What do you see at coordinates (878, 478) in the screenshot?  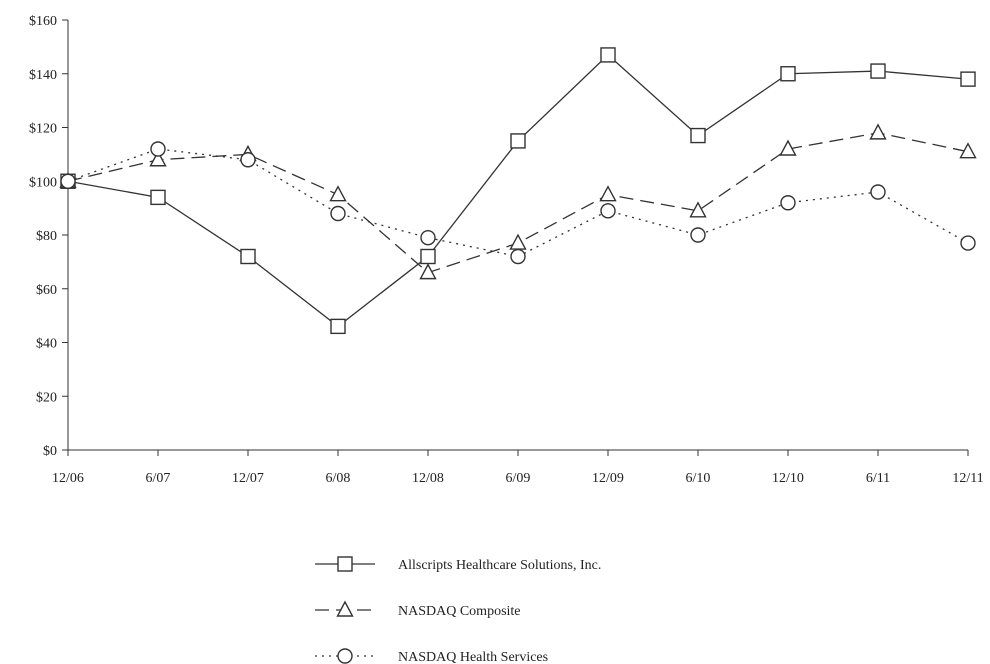 I see `x-tick-label: 6/11` at bounding box center [878, 478].